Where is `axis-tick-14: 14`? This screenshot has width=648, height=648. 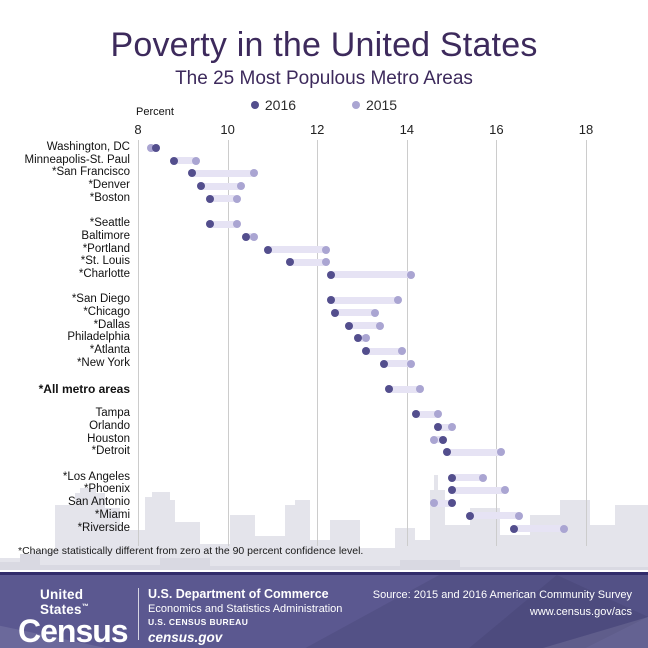
axis-tick-14: 14 is located at coordinates (407, 129).